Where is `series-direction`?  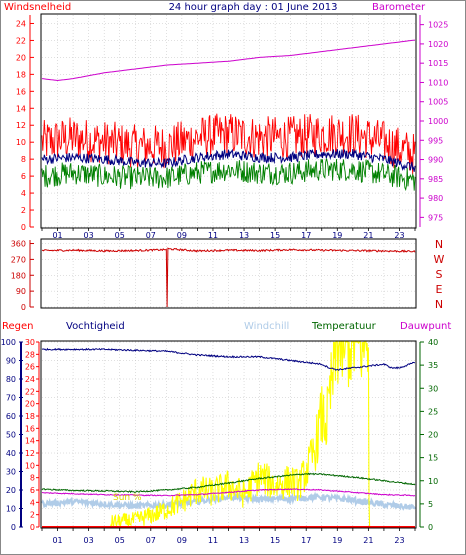
series-direction is located at coordinates (228, 277).